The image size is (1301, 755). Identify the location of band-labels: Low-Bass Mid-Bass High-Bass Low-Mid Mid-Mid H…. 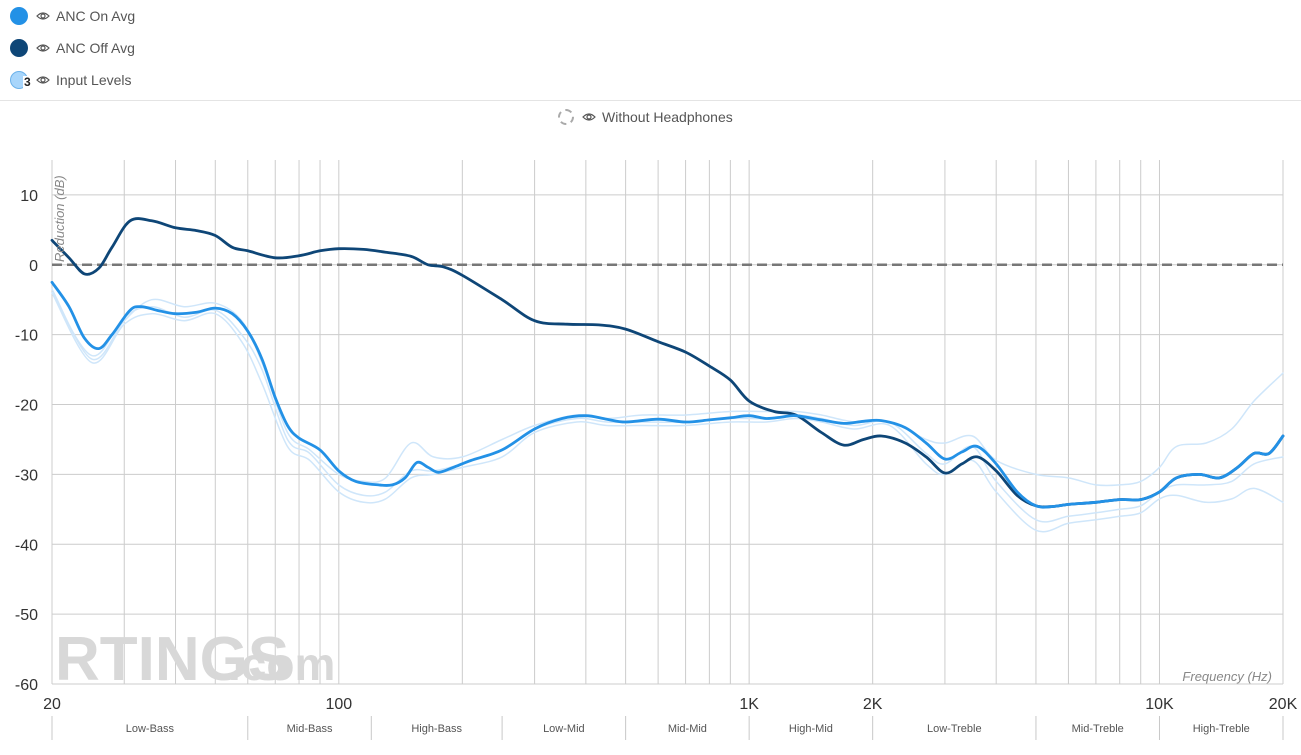
(688, 729).